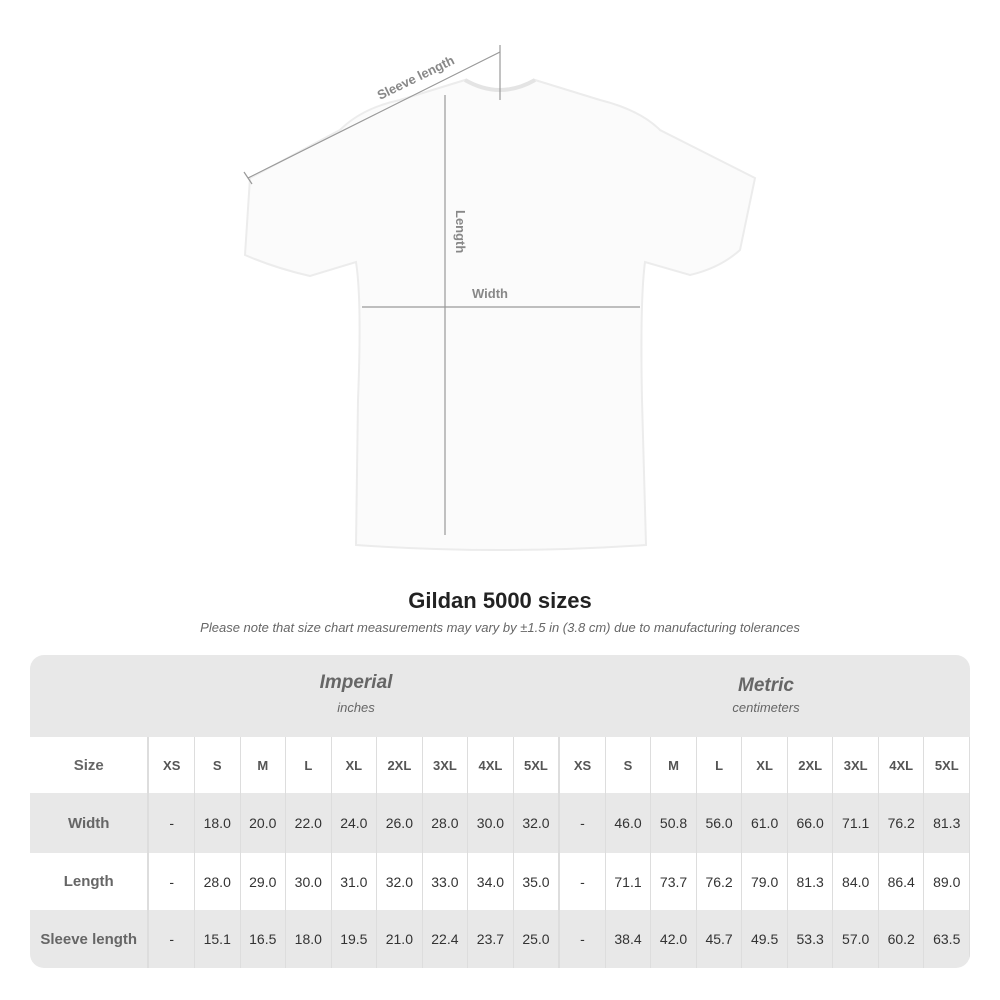 This screenshot has width=1000, height=1000. Describe the element at coordinates (765, 823) in the screenshot. I see `value-cell: 61.0` at that location.